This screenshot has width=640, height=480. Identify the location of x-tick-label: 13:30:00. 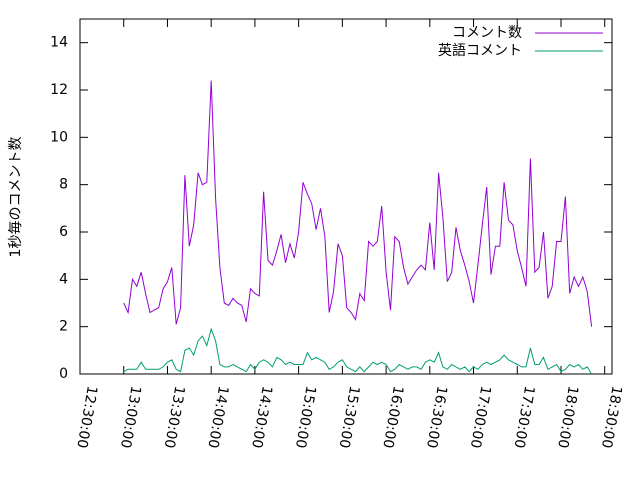
(174, 417).